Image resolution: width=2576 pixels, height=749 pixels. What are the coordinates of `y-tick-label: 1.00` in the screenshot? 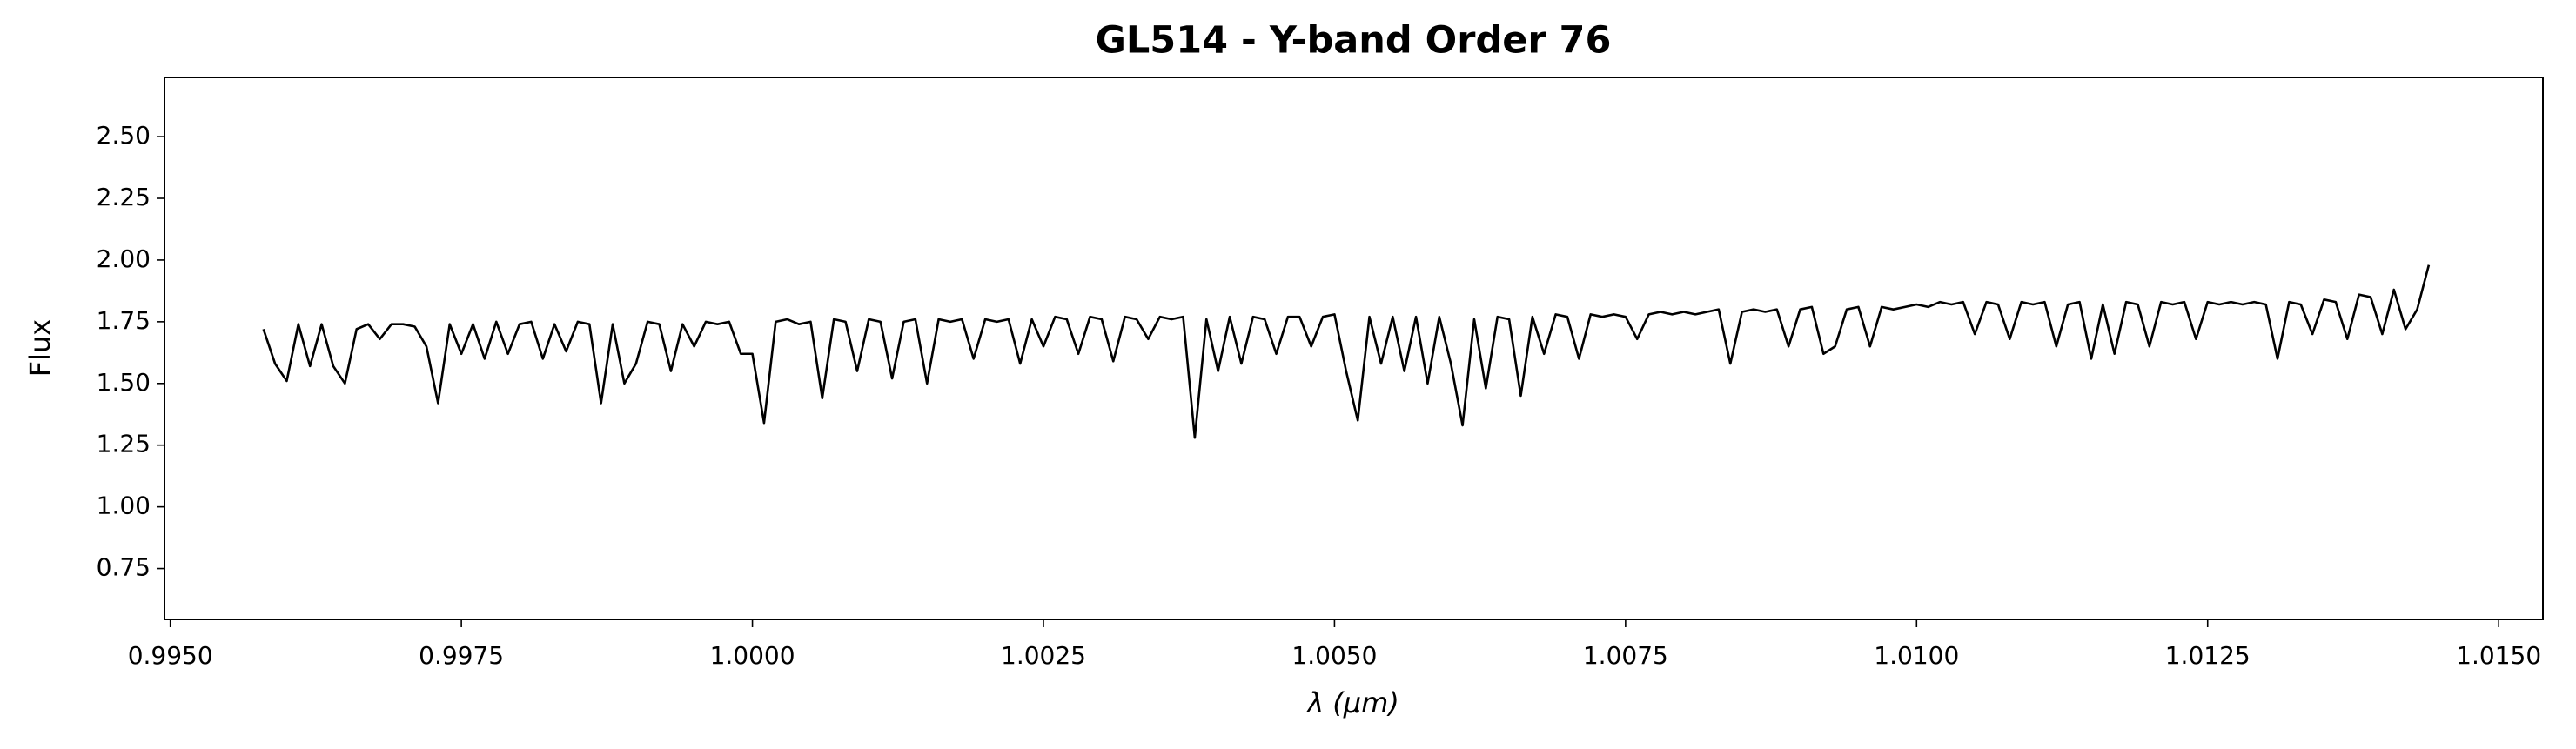 It's located at (124, 506).